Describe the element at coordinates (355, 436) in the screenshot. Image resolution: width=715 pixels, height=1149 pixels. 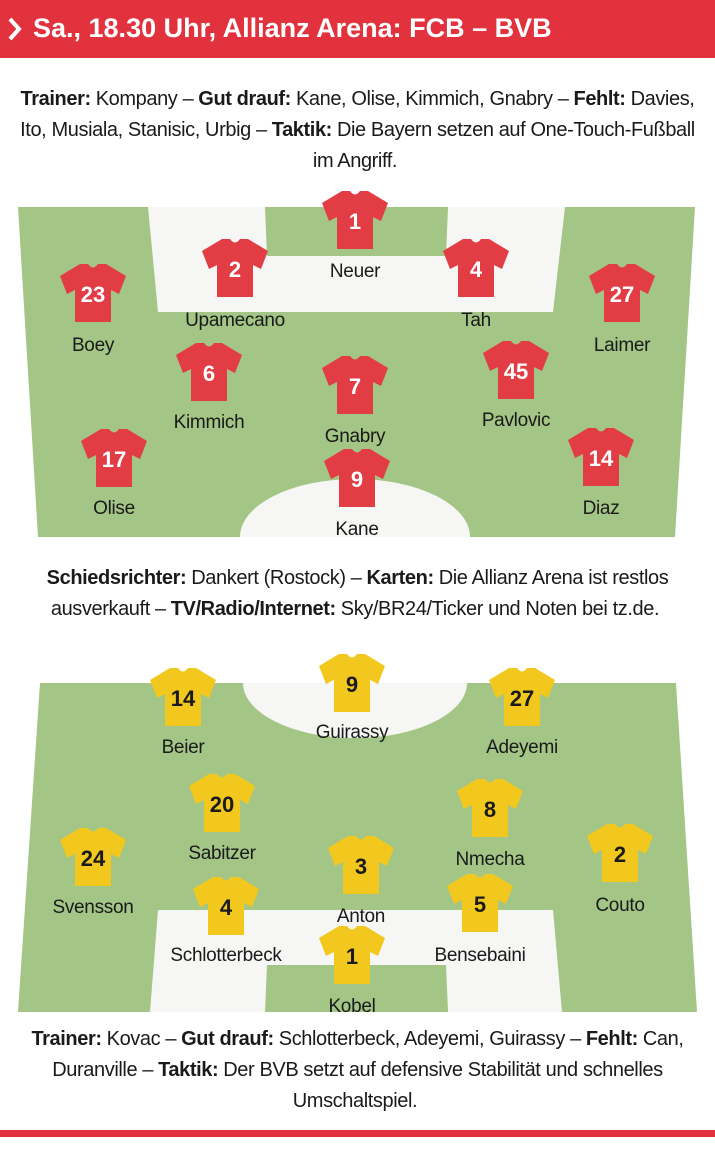
I see `player-name: Gnabry` at that location.